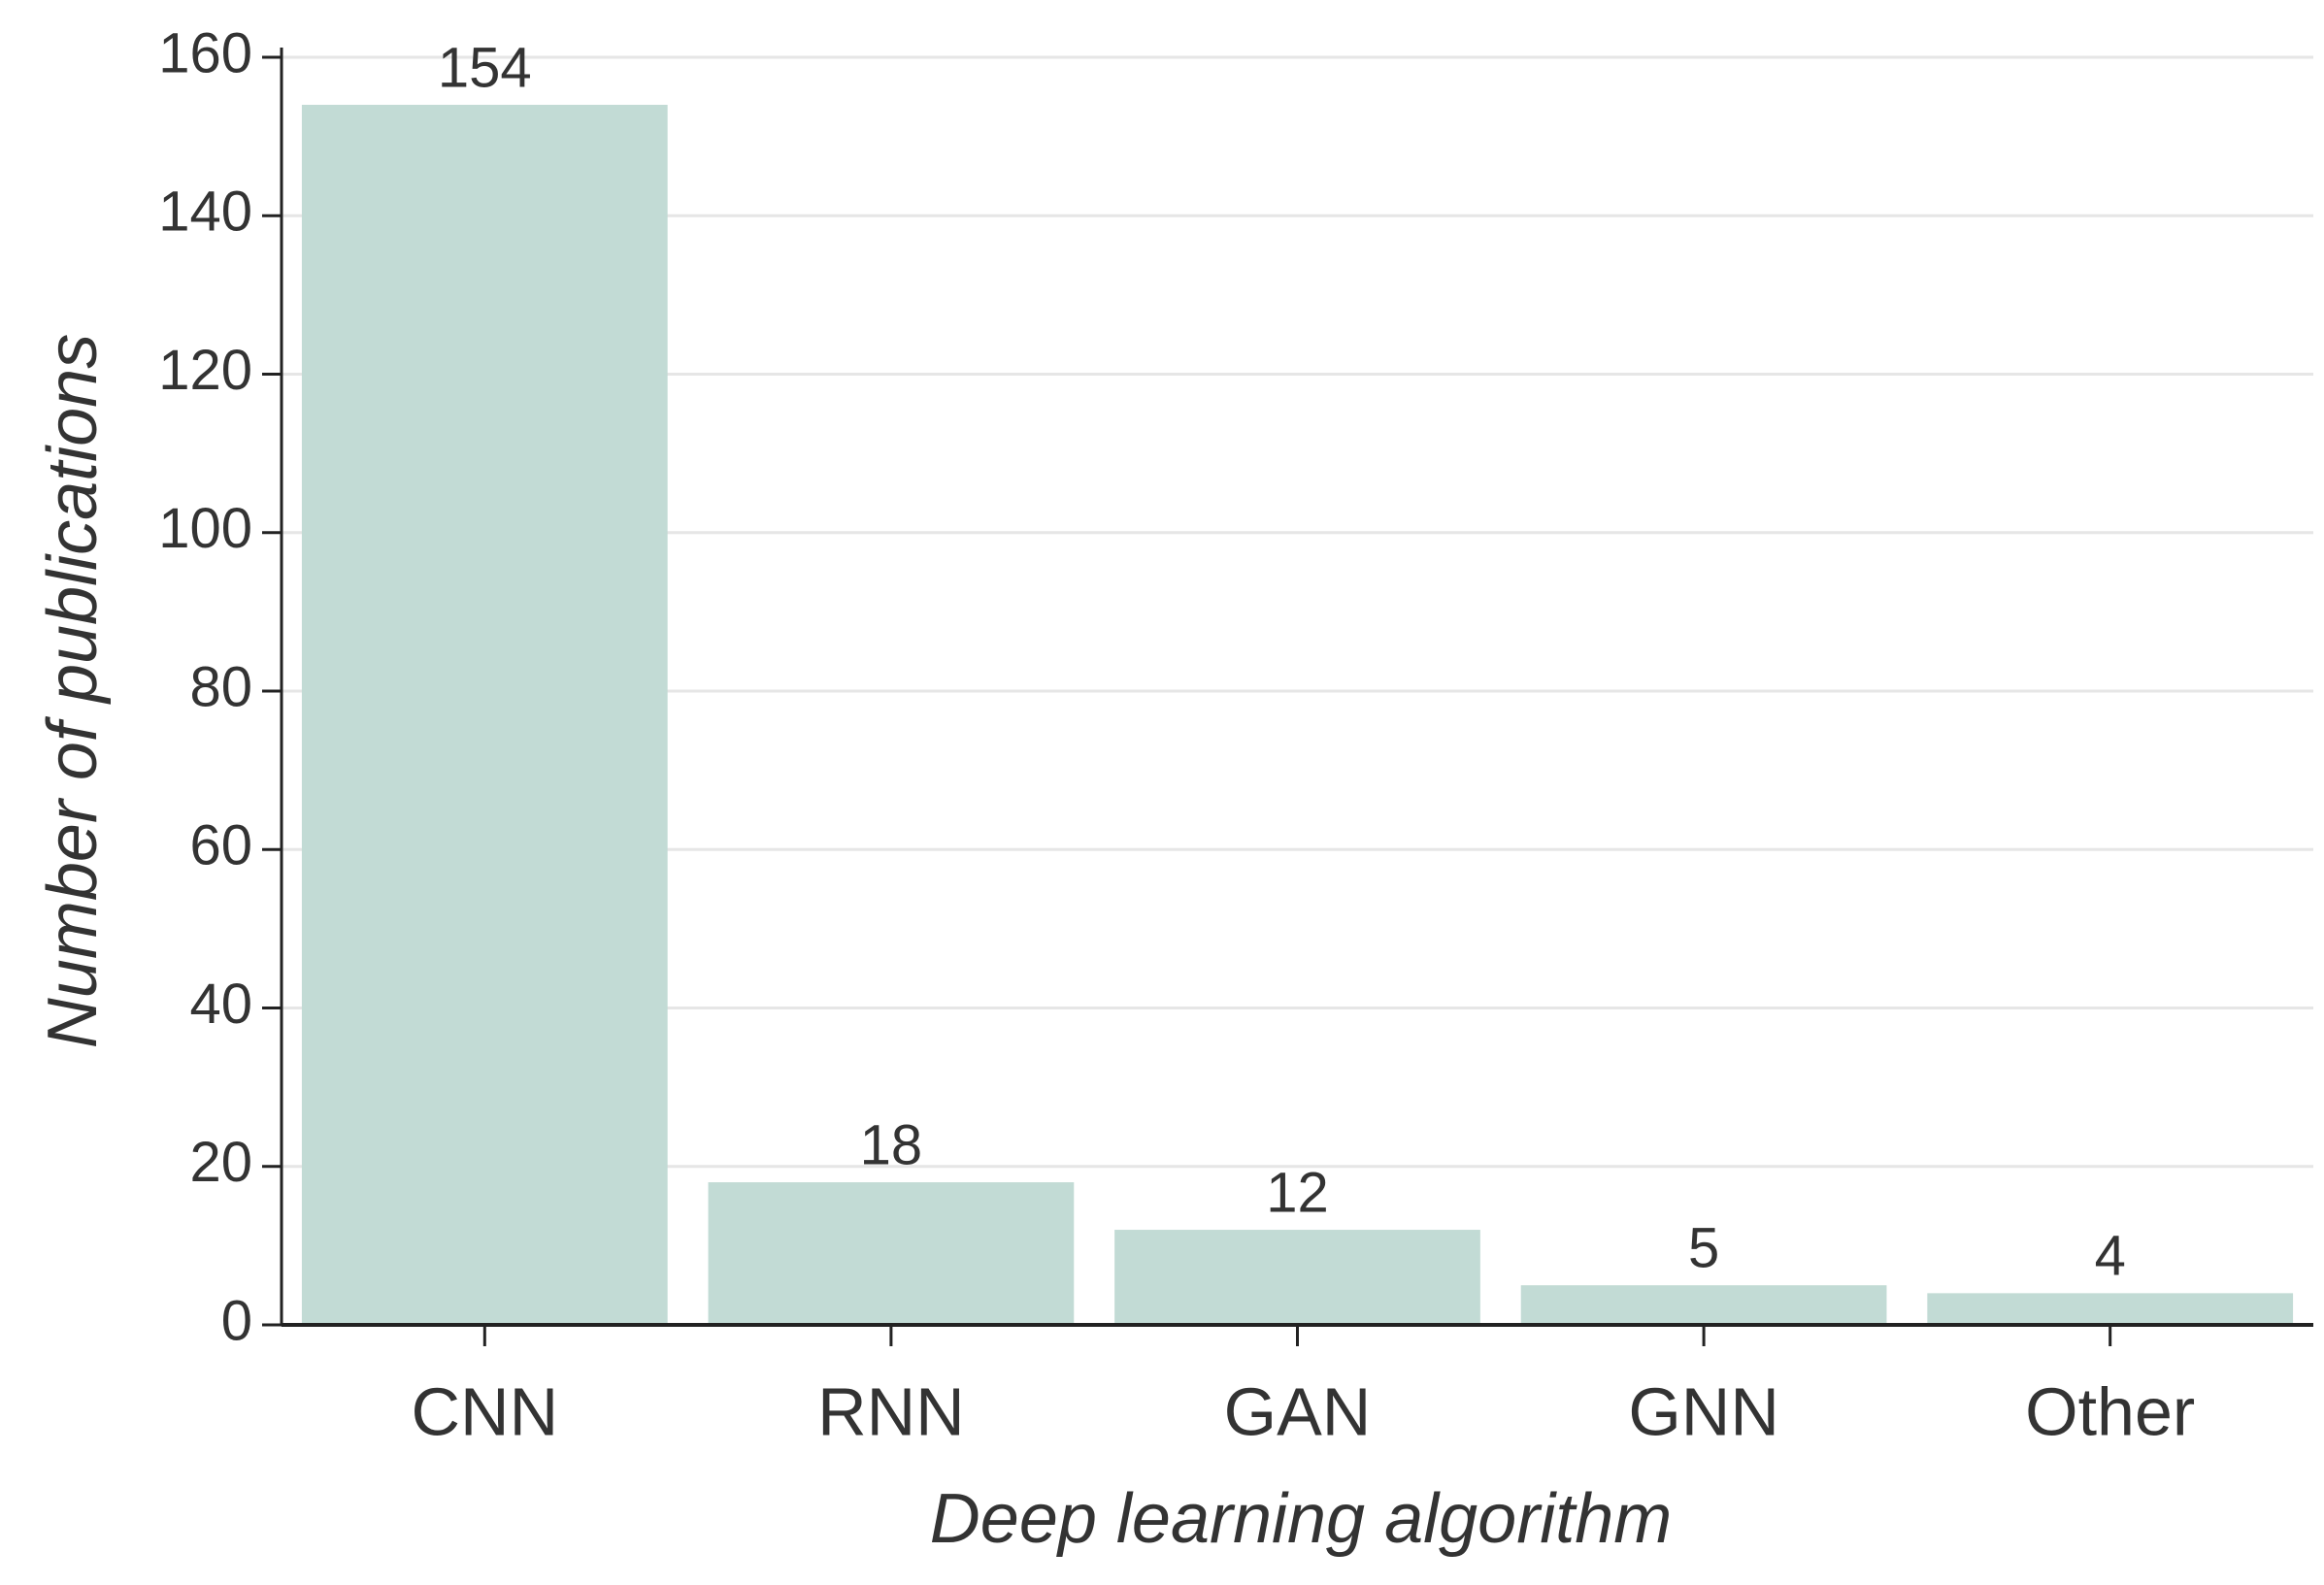  Describe the element at coordinates (484, 1411) in the screenshot. I see `x-tick-label: CNN` at that location.